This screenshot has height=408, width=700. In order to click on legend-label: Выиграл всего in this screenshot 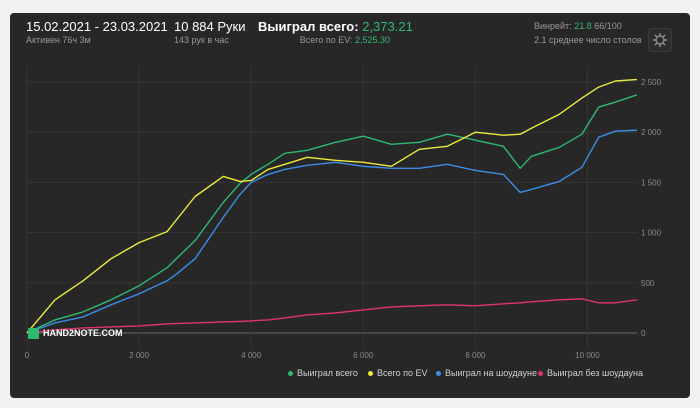, I will do `click(327, 373)`.